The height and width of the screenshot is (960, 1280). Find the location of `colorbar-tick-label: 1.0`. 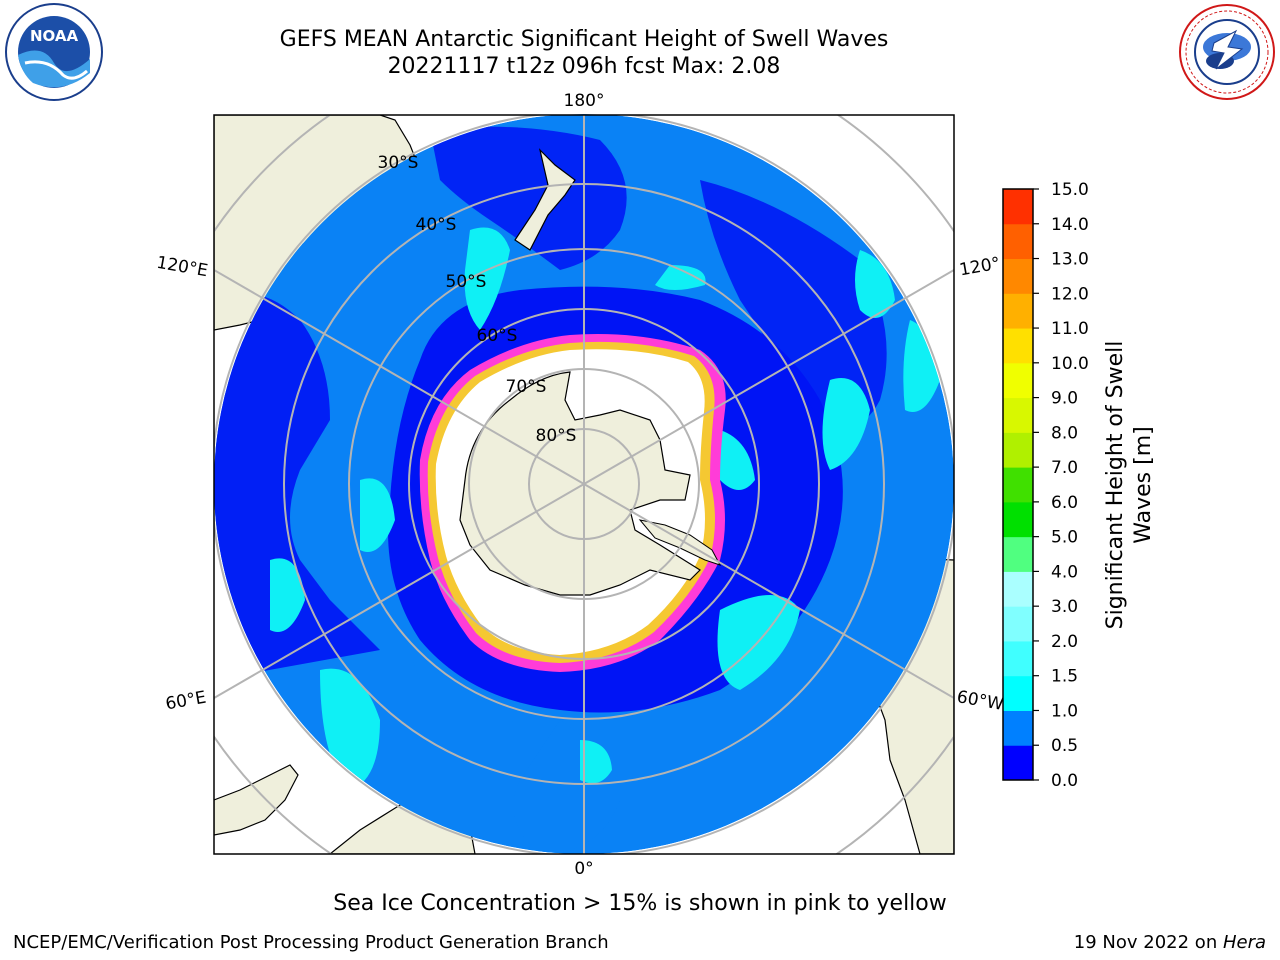

colorbar-tick-label: 1.0 is located at coordinates (1064, 711).